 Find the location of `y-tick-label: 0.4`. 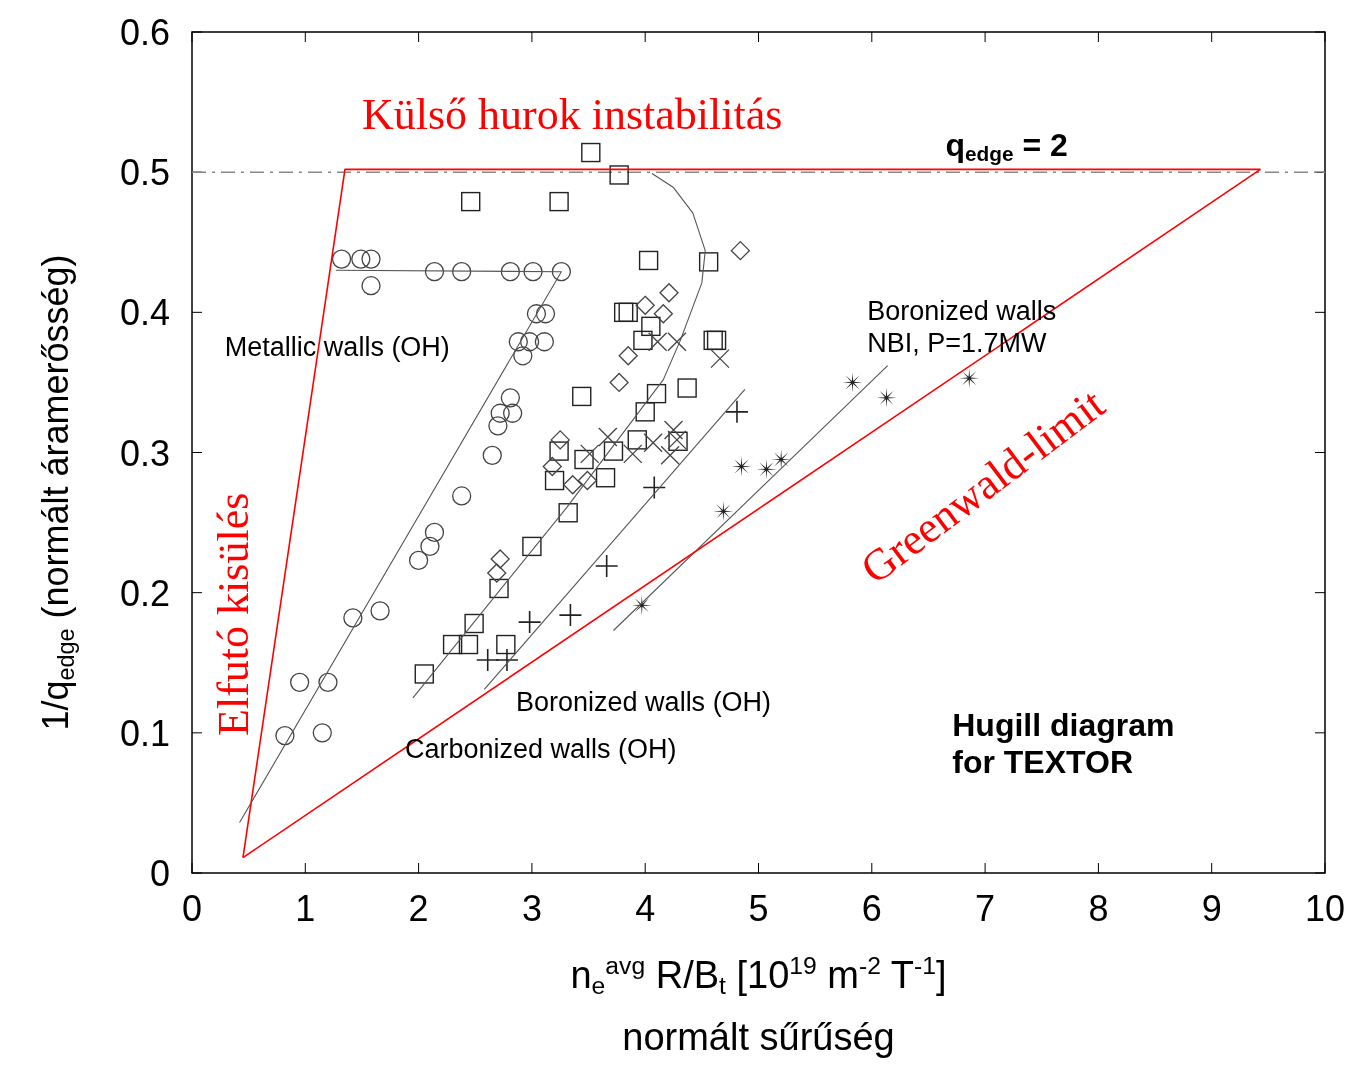

y-tick-label: 0.4 is located at coordinates (144, 313).